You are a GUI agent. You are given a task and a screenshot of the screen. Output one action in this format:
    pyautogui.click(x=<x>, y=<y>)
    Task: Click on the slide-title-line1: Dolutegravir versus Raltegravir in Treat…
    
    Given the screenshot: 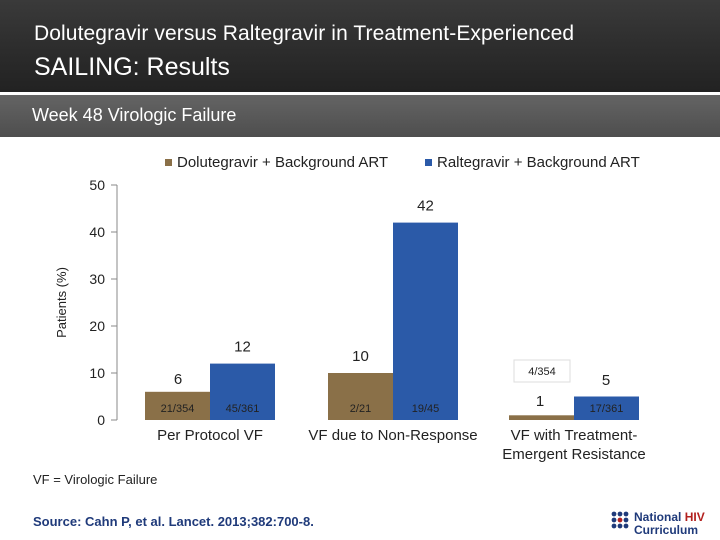 What is the action you would take?
    pyautogui.click(x=304, y=33)
    